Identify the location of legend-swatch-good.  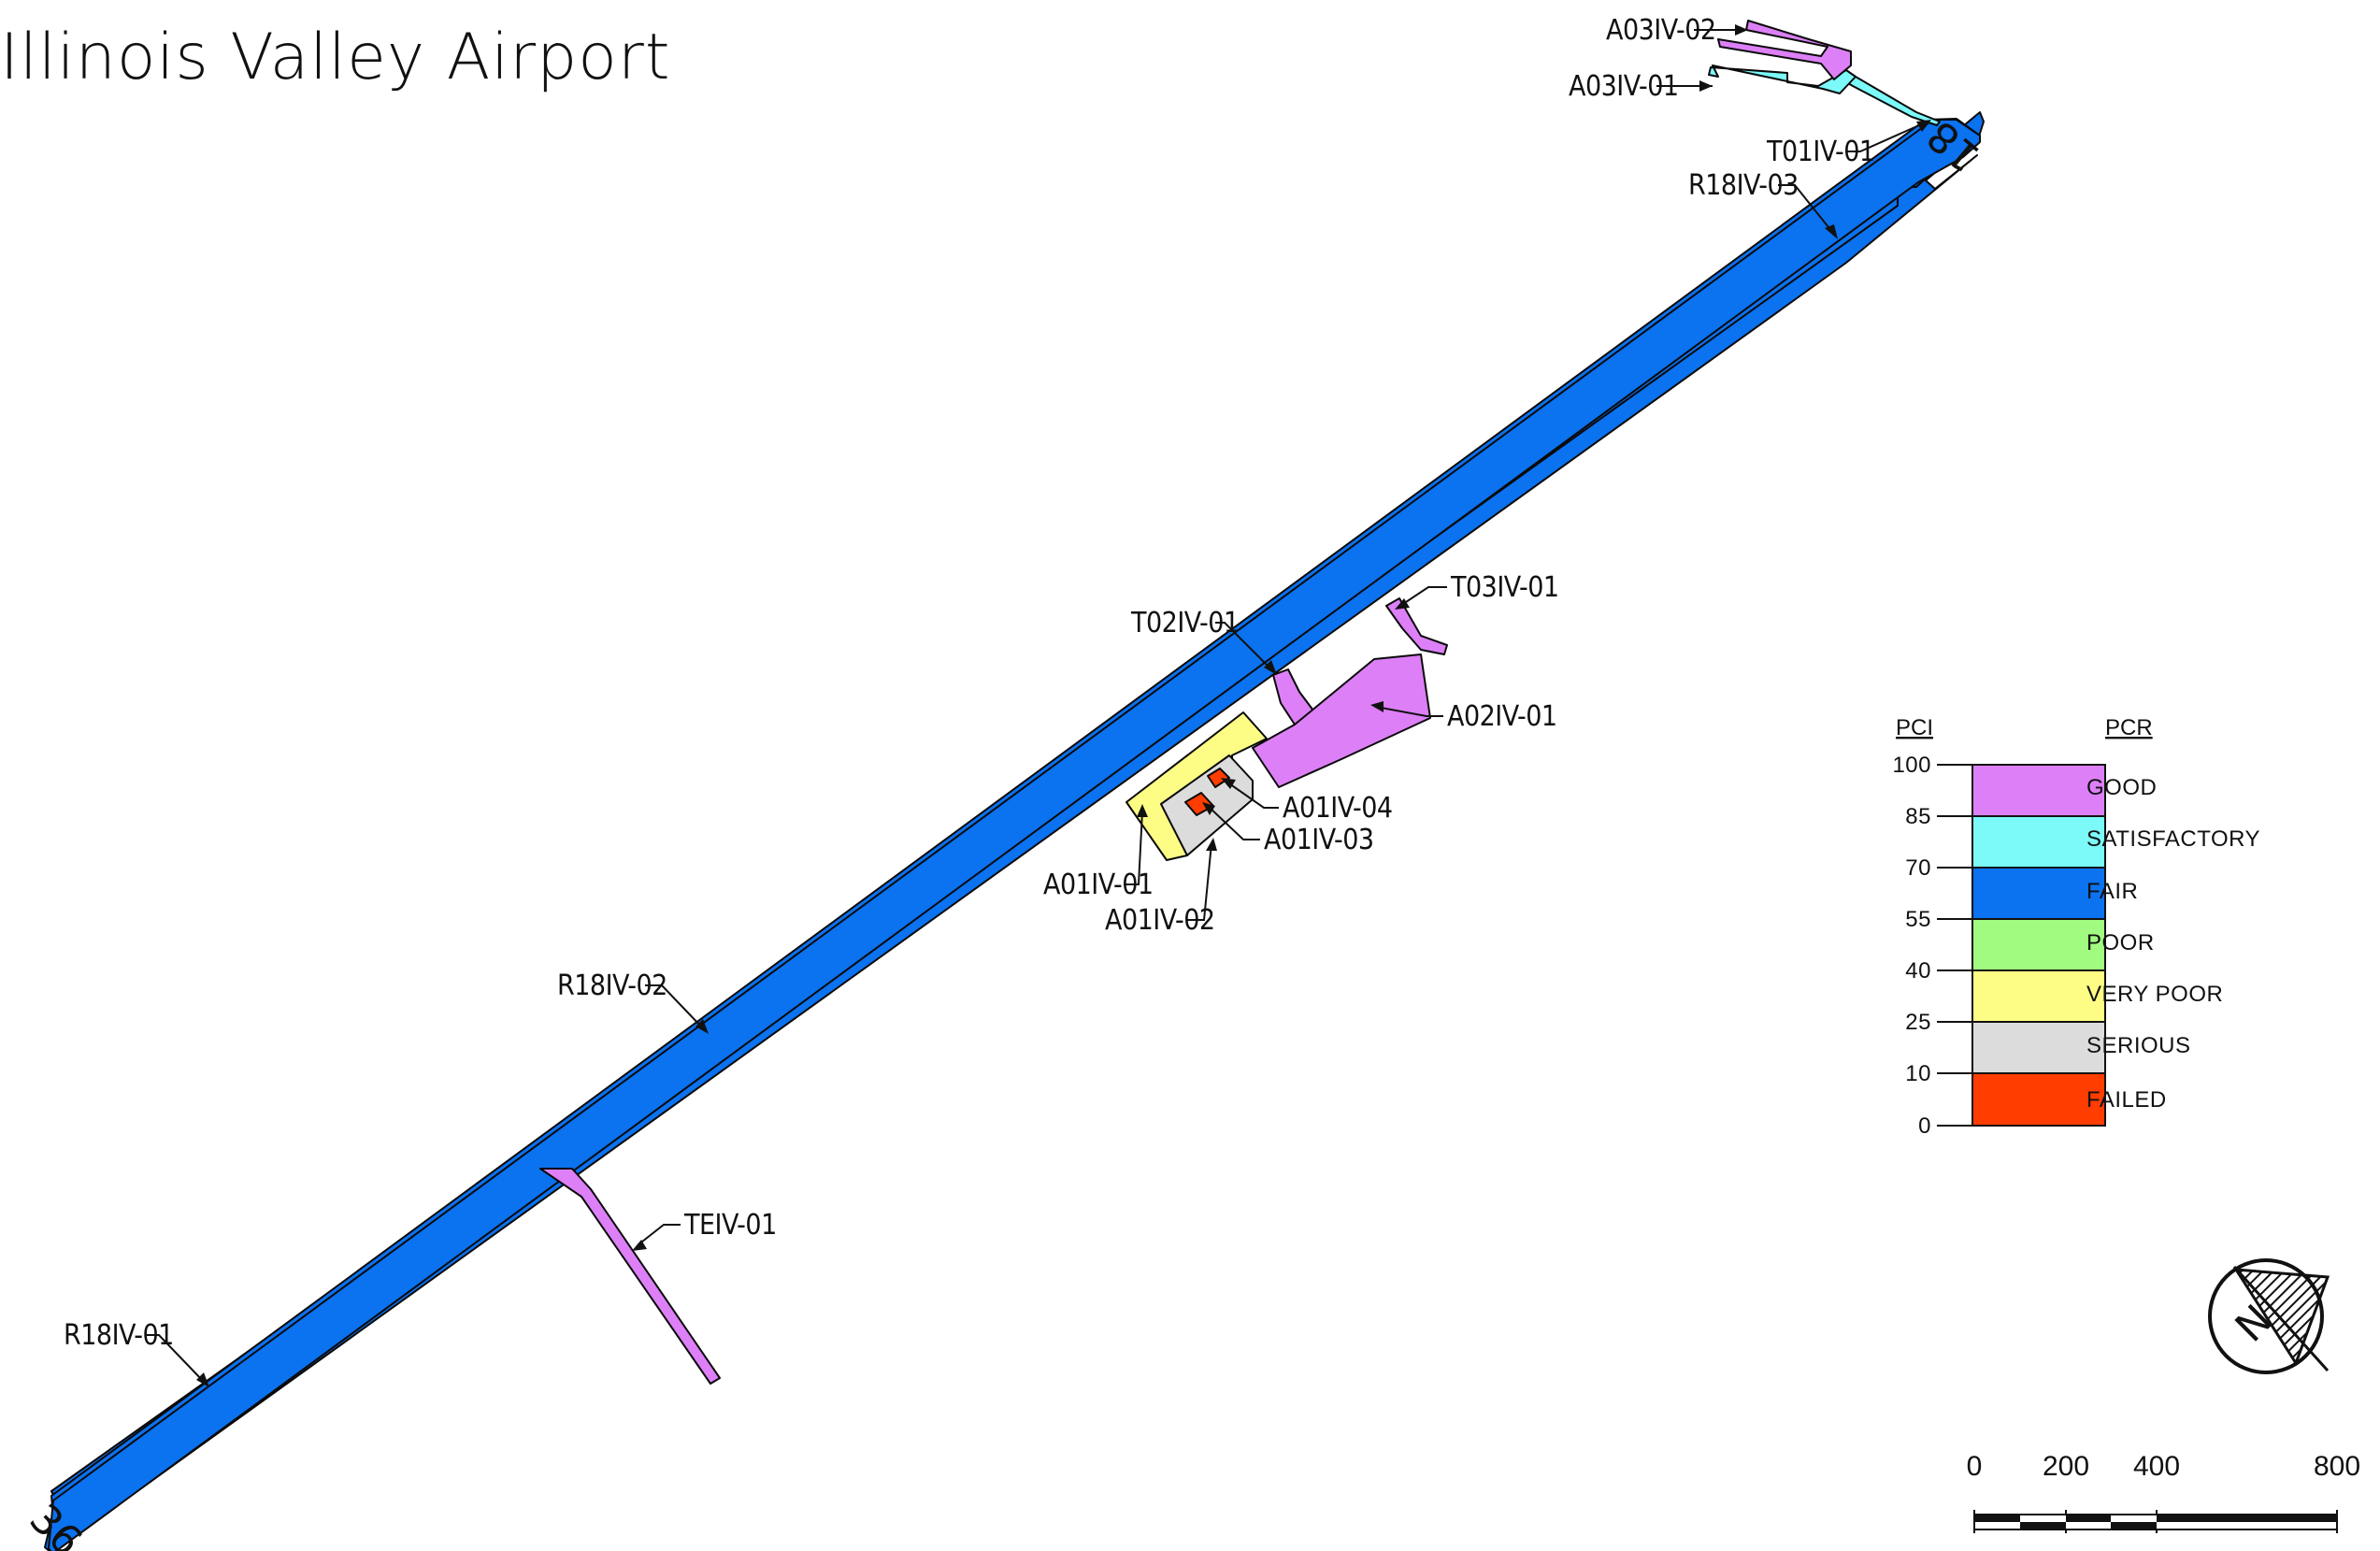
(2038, 790).